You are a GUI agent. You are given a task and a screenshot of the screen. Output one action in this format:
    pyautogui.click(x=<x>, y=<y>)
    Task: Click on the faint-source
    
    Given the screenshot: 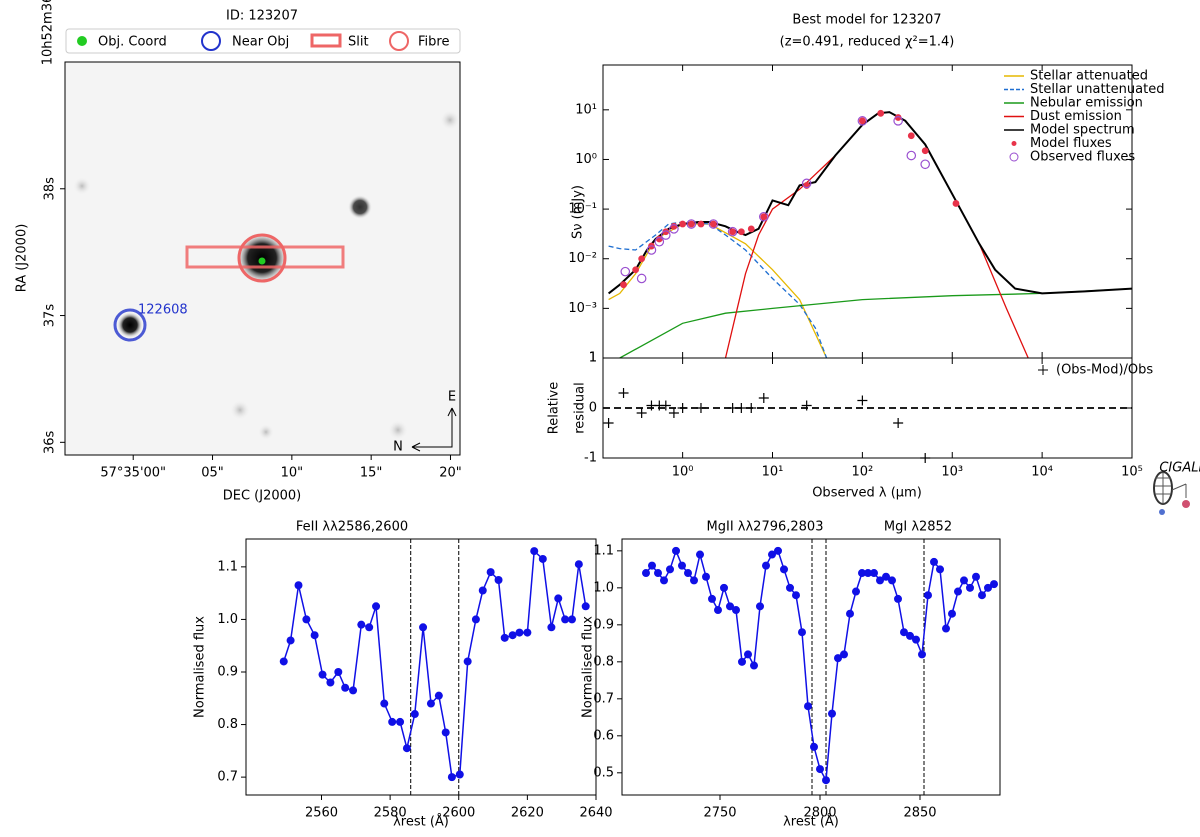 What is the action you would take?
    pyautogui.click(x=266, y=432)
    